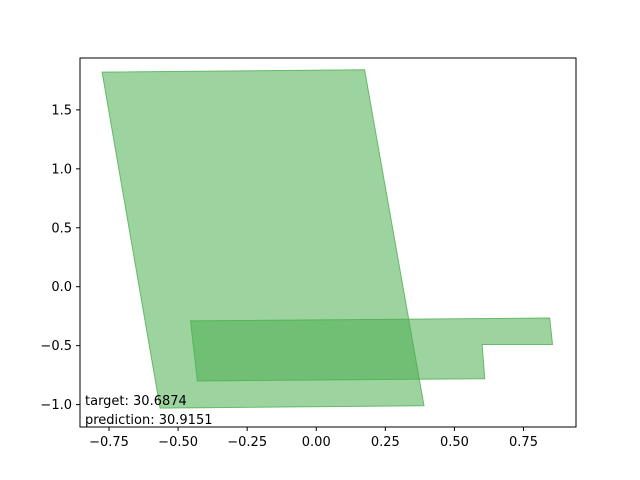  I want to click on x-axis: −0.75 −0.50 −0.25 0.00 0.25 0.50 0.75, so click(313, 438).